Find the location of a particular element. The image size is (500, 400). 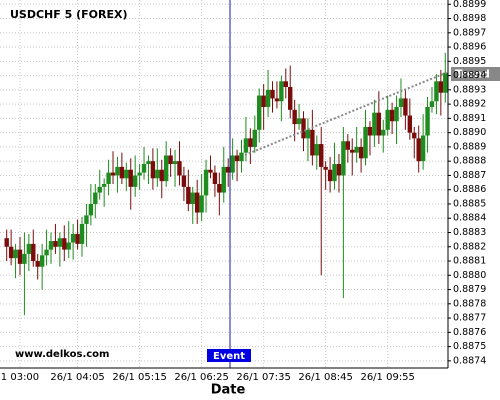

y-tick-label: 0.8880 is located at coordinates (469, 275).